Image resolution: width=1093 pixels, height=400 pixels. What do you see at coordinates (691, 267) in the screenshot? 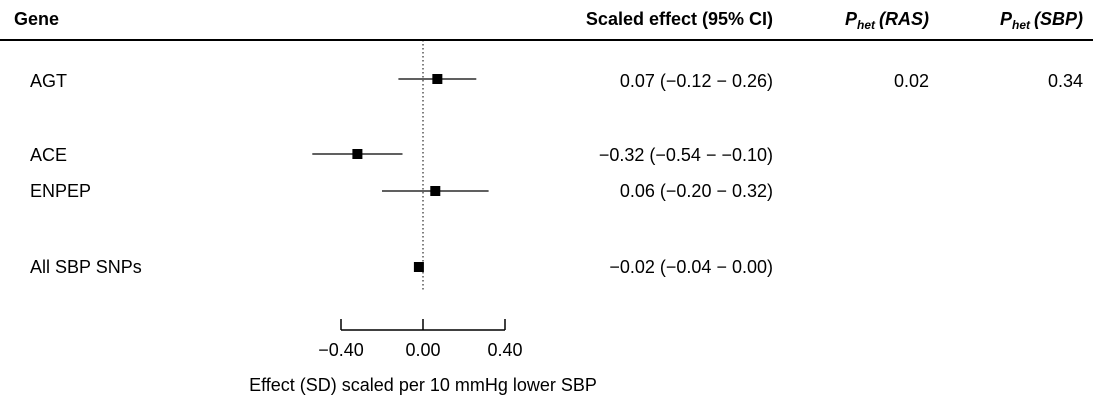
I see `row-ci-text: −0.02 (−0.04 − 0.00)` at bounding box center [691, 267].